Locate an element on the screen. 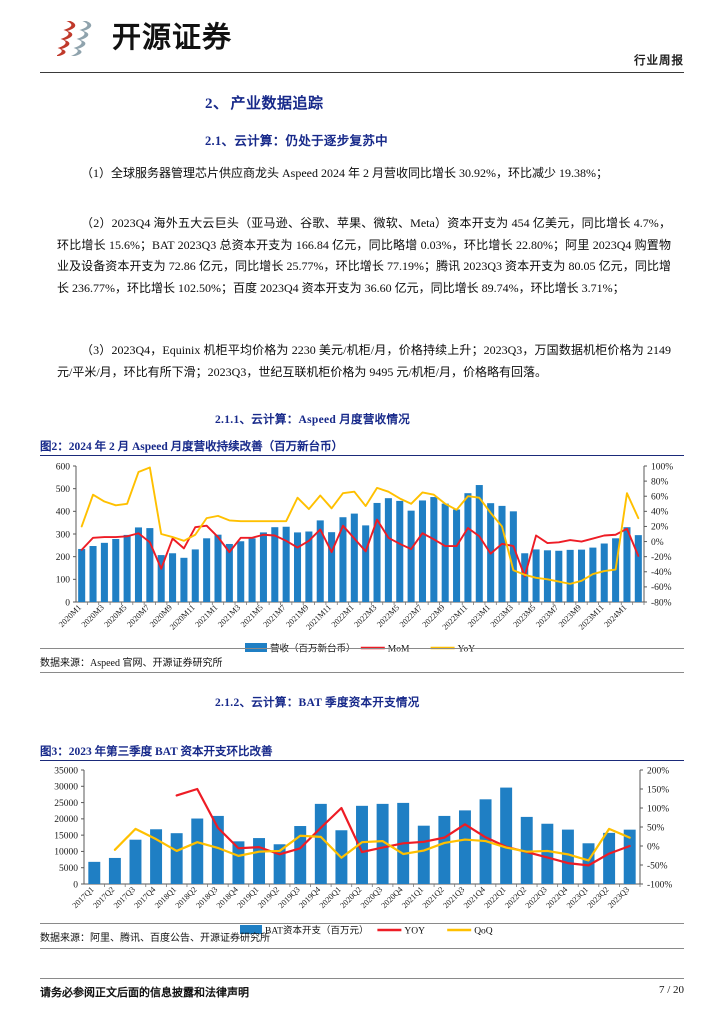 Image resolution: width=724 pixels, height=1024 pixels. svg-text: 2018Q4 is located at coordinates (227, 897).